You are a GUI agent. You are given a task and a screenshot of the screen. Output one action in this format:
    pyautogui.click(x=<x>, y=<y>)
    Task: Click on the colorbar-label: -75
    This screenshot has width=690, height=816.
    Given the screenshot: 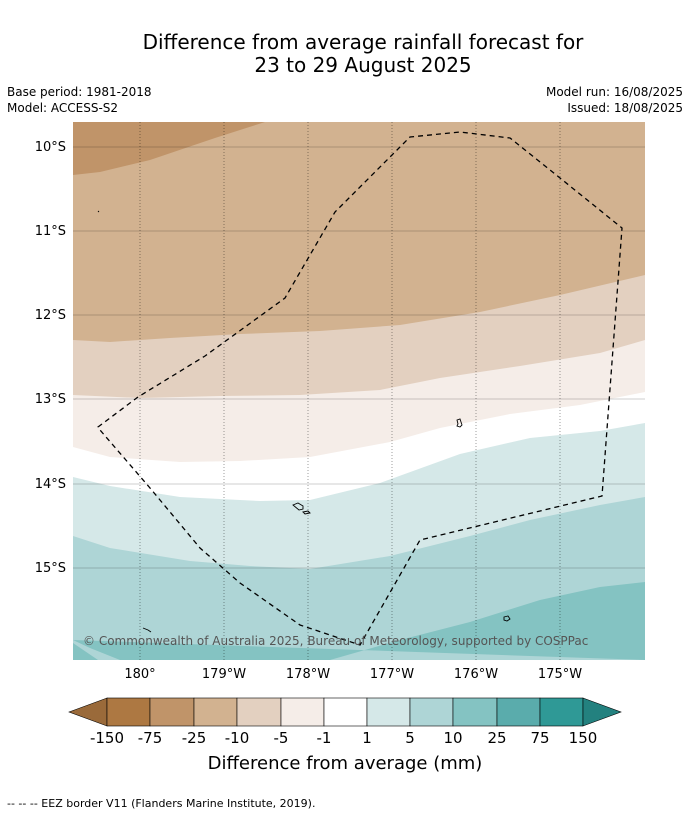 What is the action you would take?
    pyautogui.click(x=150, y=738)
    